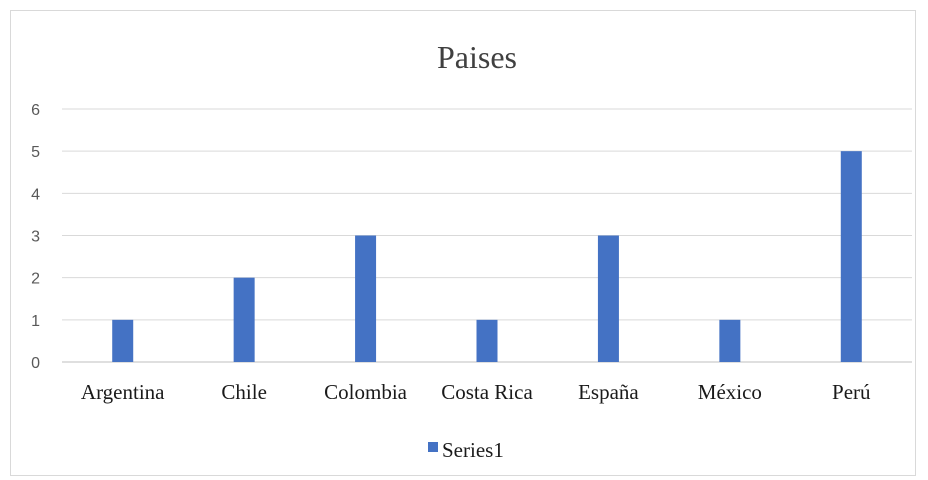 The width and height of the screenshot is (928, 480). I want to click on y-tick-label: 5, so click(35, 152).